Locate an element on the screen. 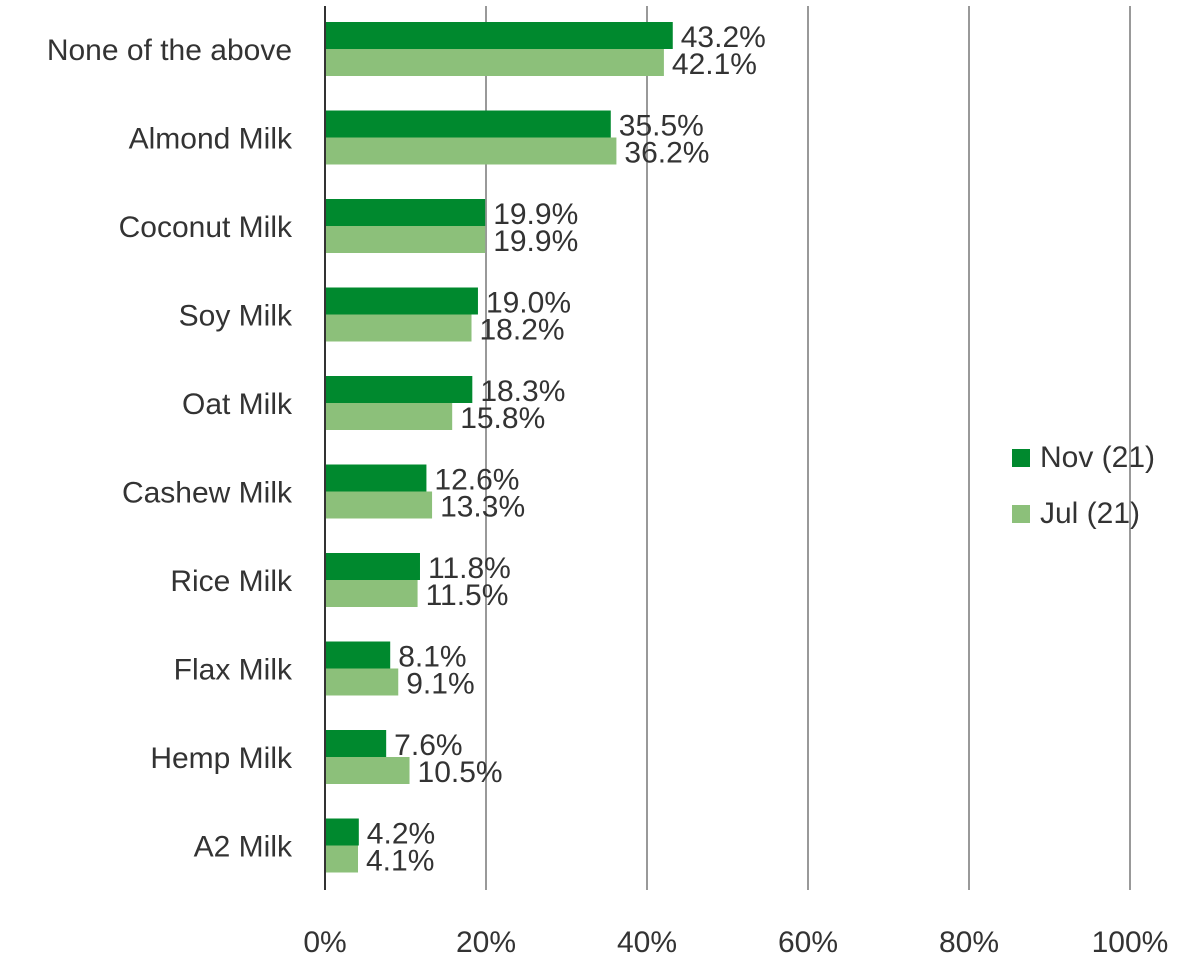  data-label: 35.5% is located at coordinates (661, 126).